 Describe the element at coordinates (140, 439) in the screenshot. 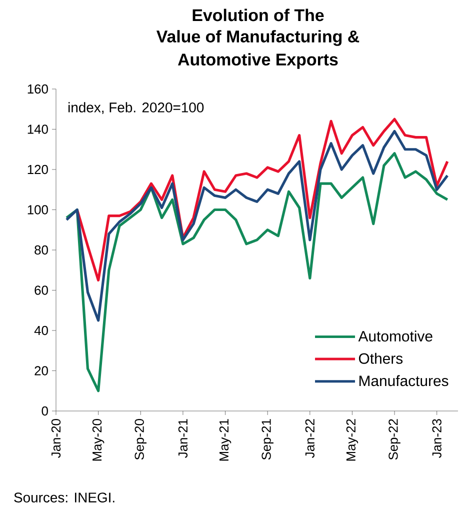

I see `x-tick-label: Sep-20` at that location.